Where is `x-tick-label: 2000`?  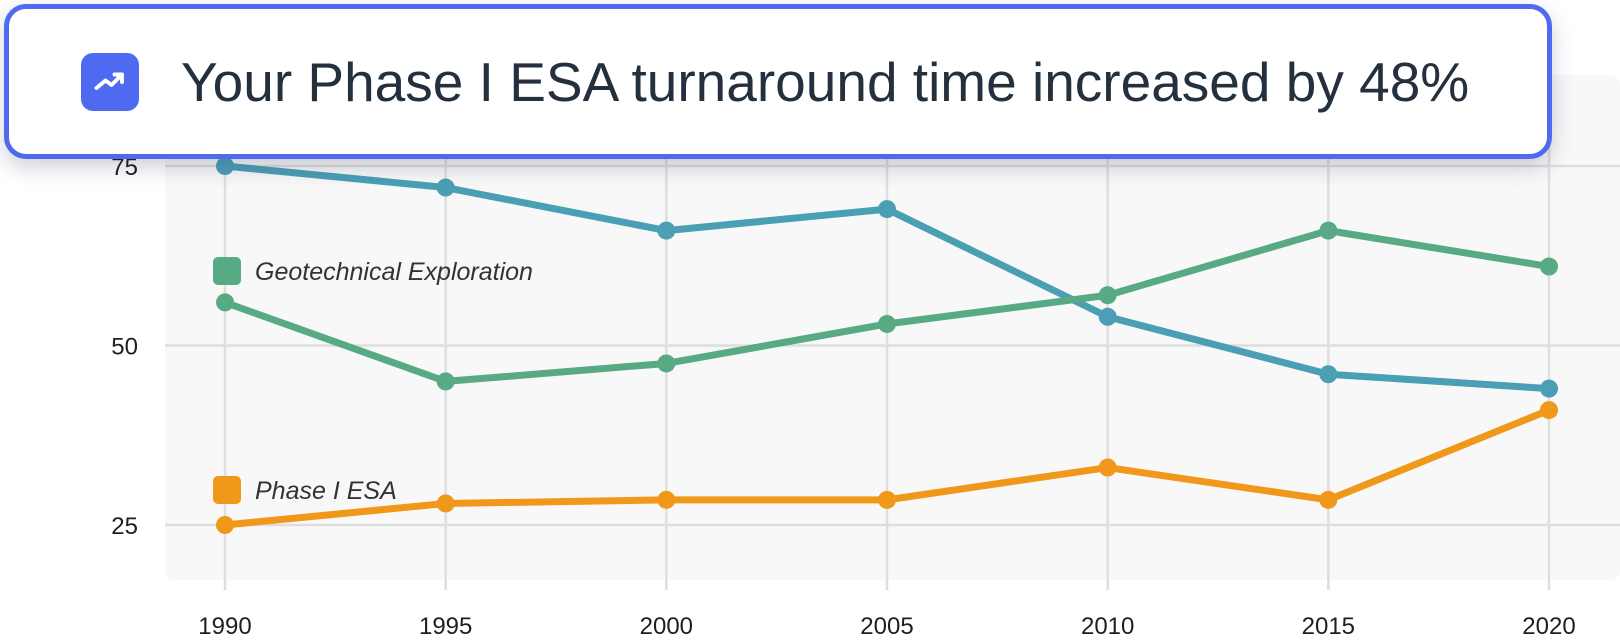
x-tick-label: 2000 is located at coordinates (666, 626).